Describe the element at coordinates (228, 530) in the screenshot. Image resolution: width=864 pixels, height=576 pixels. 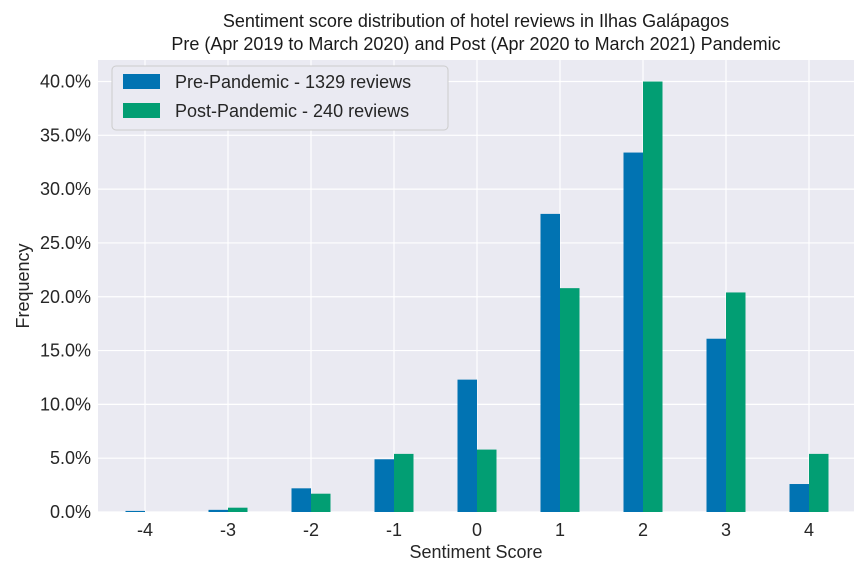
I see `x-tick-label: -3` at that location.